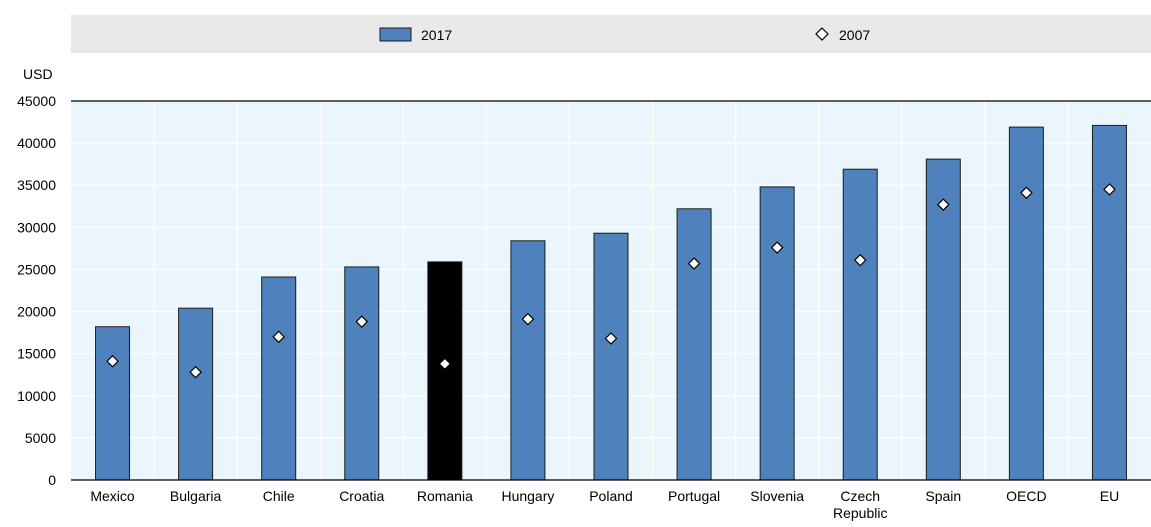  What do you see at coordinates (777, 496) in the screenshot?
I see `x-category-label: Slovenia` at bounding box center [777, 496].